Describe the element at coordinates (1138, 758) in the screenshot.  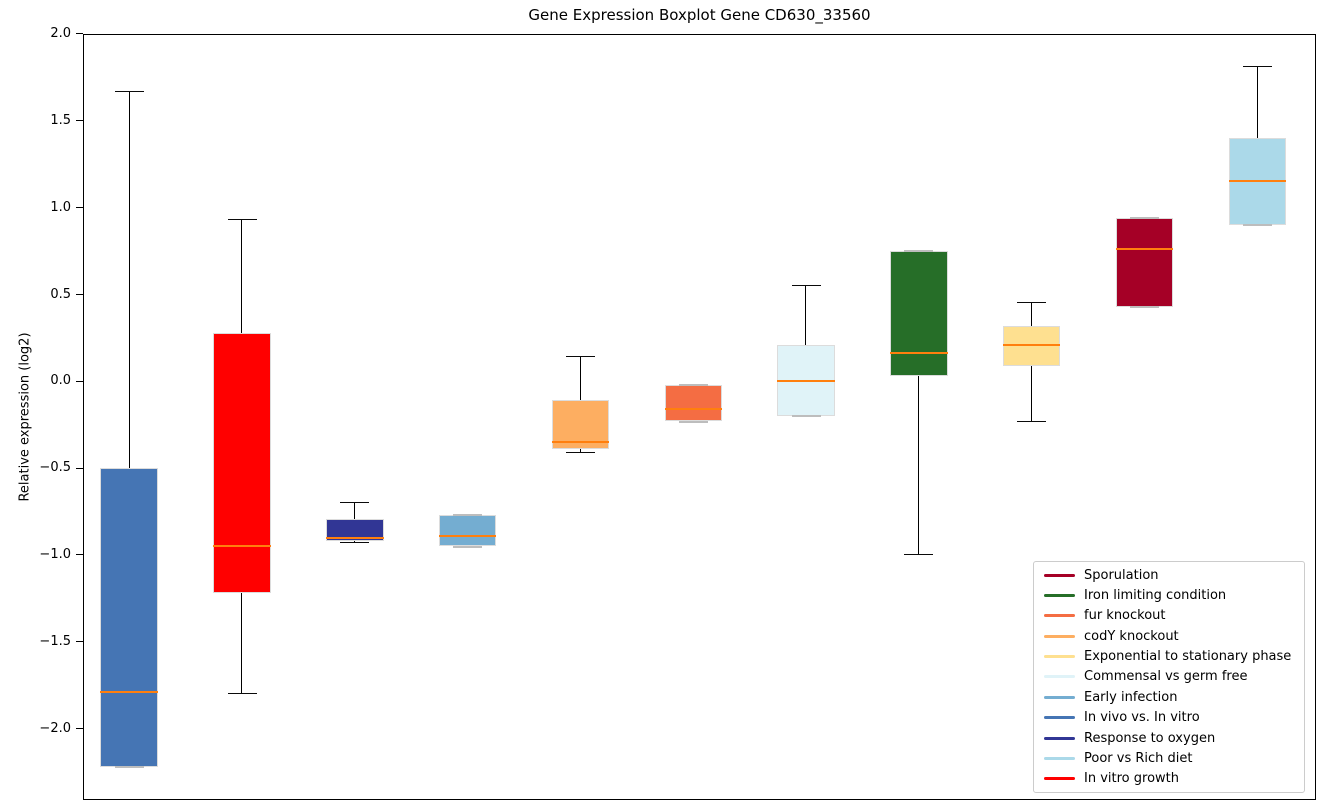
I see `legend-label: Poor vs Rich diet` at that location.